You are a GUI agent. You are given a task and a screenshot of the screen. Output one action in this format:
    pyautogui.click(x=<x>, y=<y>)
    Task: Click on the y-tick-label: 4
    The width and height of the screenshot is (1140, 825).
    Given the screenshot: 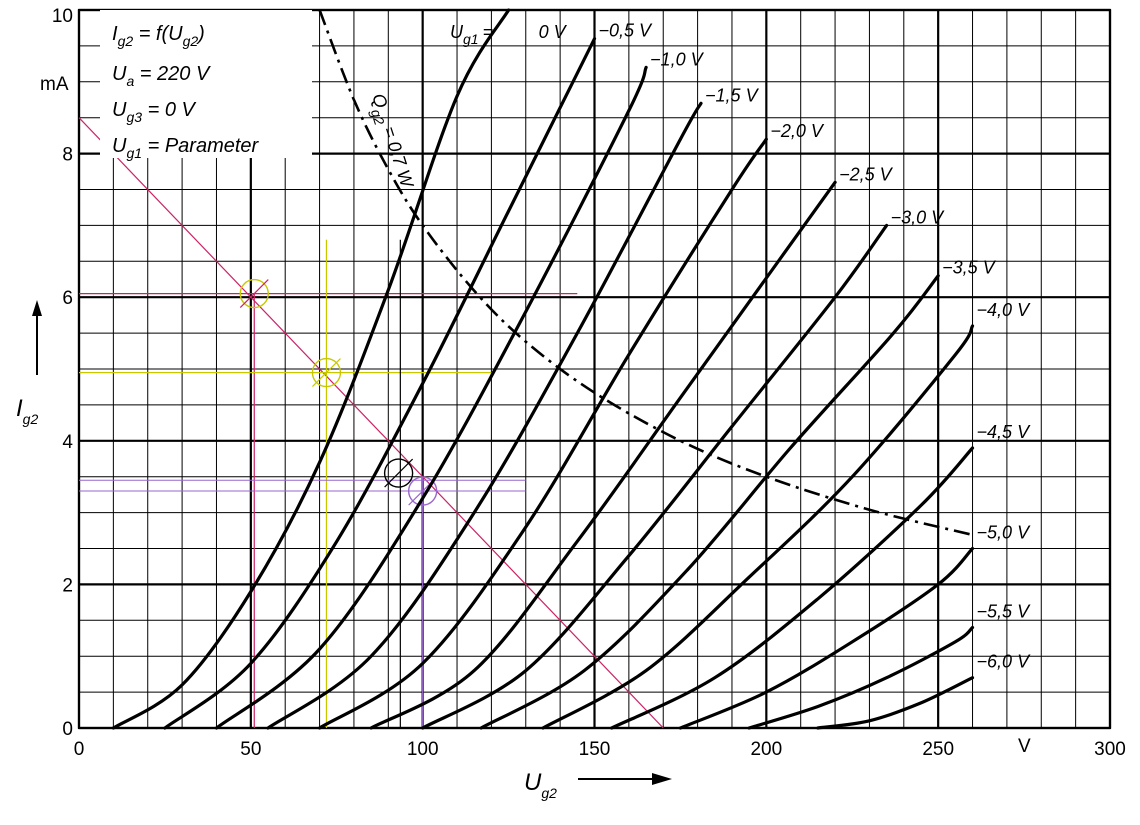 What is the action you would take?
    pyautogui.click(x=67, y=442)
    